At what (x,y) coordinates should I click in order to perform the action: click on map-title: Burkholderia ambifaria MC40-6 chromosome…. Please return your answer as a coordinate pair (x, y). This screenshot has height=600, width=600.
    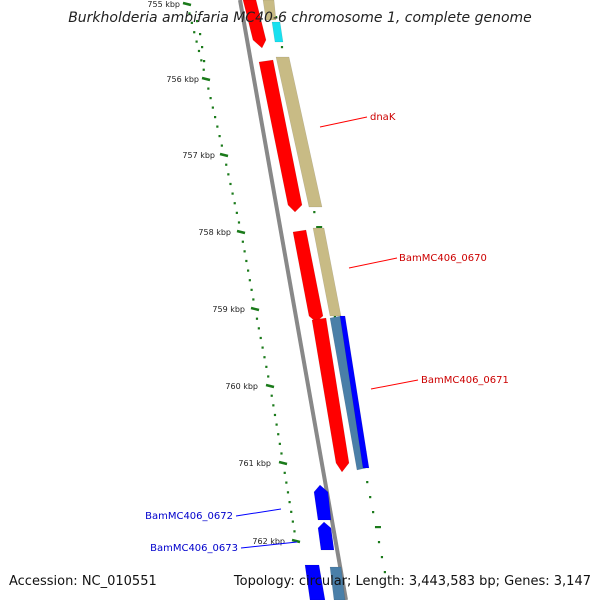
    Looking at the image, I should click on (300, 18).